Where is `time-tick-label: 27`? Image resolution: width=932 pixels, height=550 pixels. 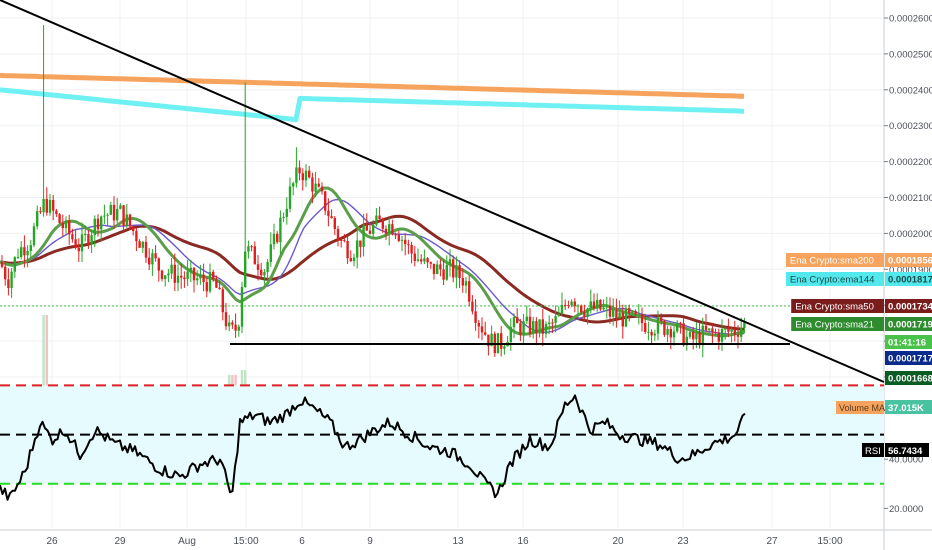
time-tick-label: 27 is located at coordinates (772, 541).